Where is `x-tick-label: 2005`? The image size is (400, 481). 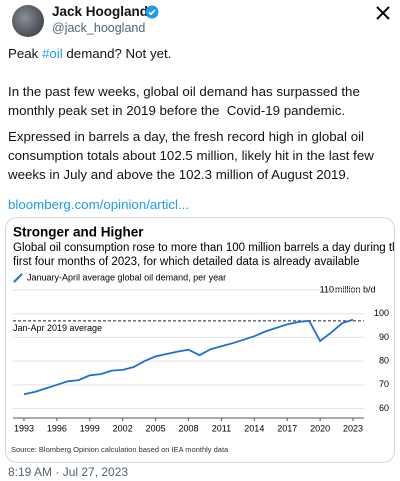 x-tick-label: 2005 is located at coordinates (156, 428).